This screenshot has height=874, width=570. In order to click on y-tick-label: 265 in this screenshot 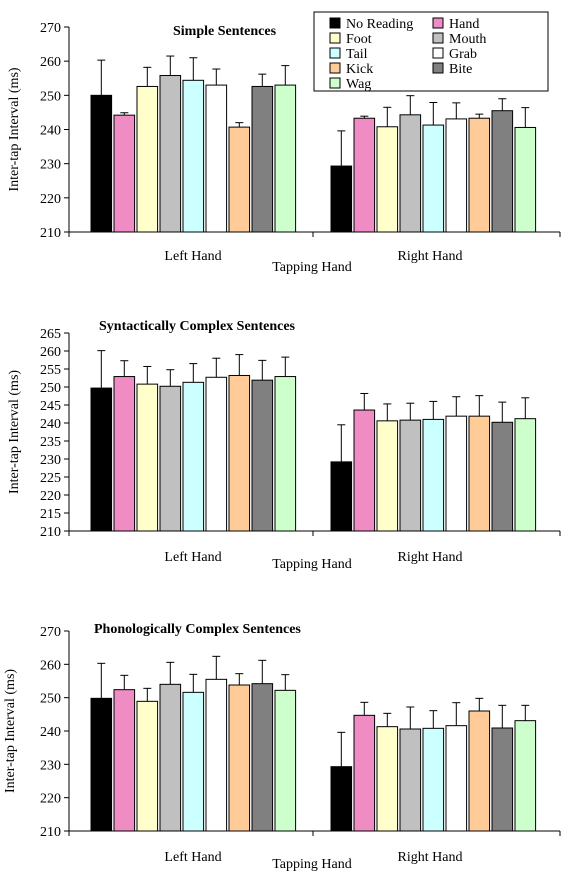, I will do `click(50, 334)`.